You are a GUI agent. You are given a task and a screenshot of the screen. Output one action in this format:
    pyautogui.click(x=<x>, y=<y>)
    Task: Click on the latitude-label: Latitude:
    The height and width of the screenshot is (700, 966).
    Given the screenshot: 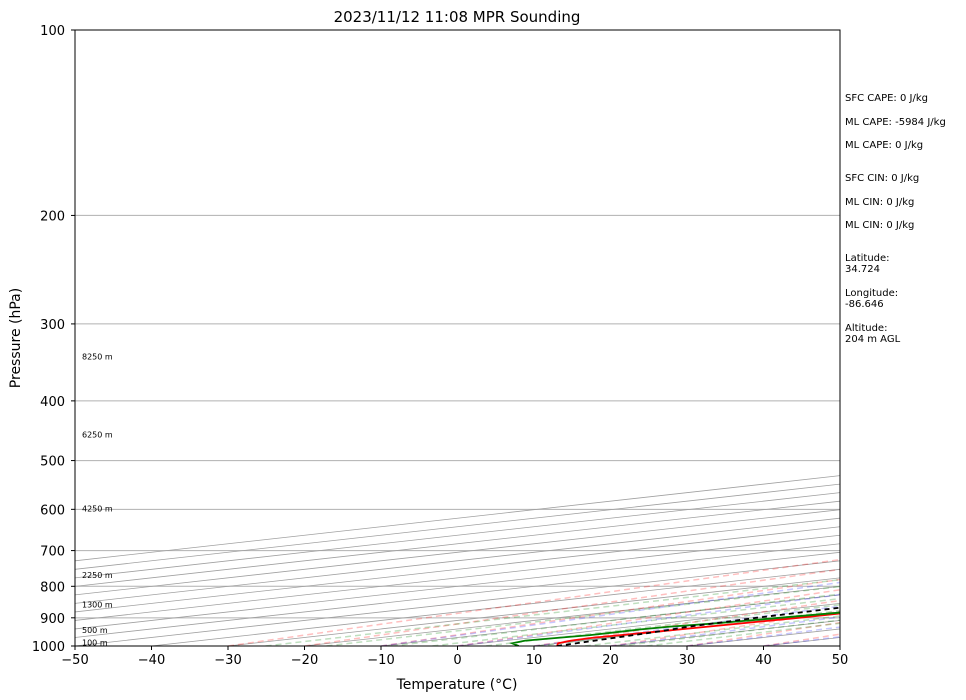 What is the action you would take?
    pyautogui.click(x=867, y=258)
    